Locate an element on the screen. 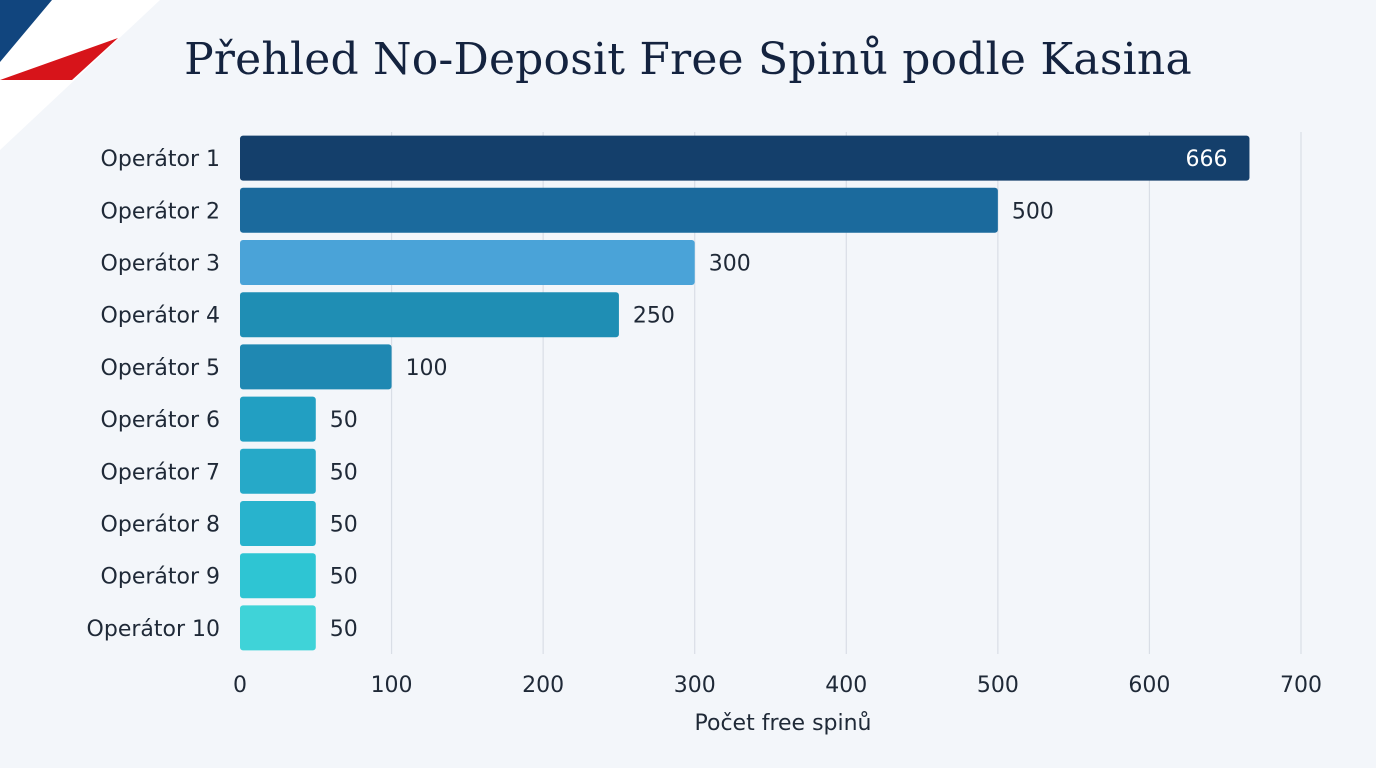  category-label: Operátor 8 is located at coordinates (160, 525).